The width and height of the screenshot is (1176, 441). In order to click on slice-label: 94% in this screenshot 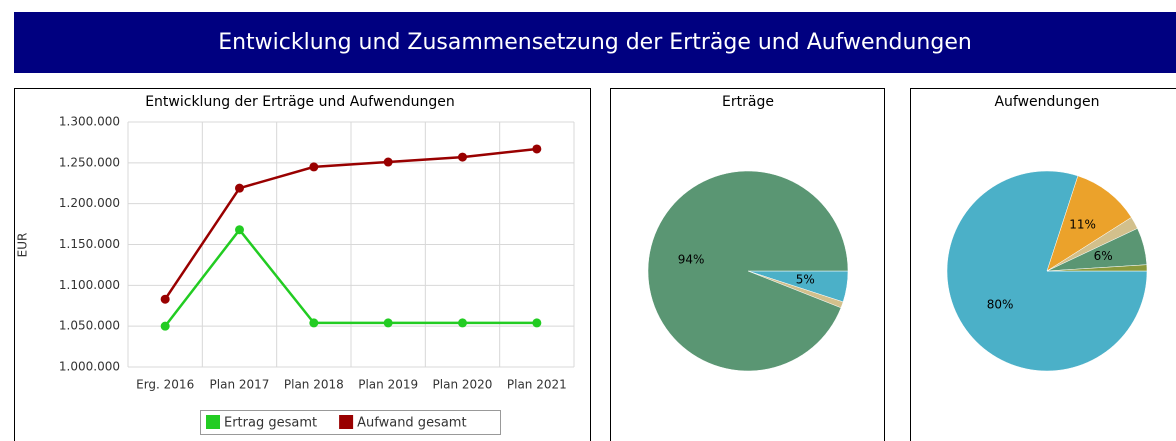, I will do `click(691, 260)`.